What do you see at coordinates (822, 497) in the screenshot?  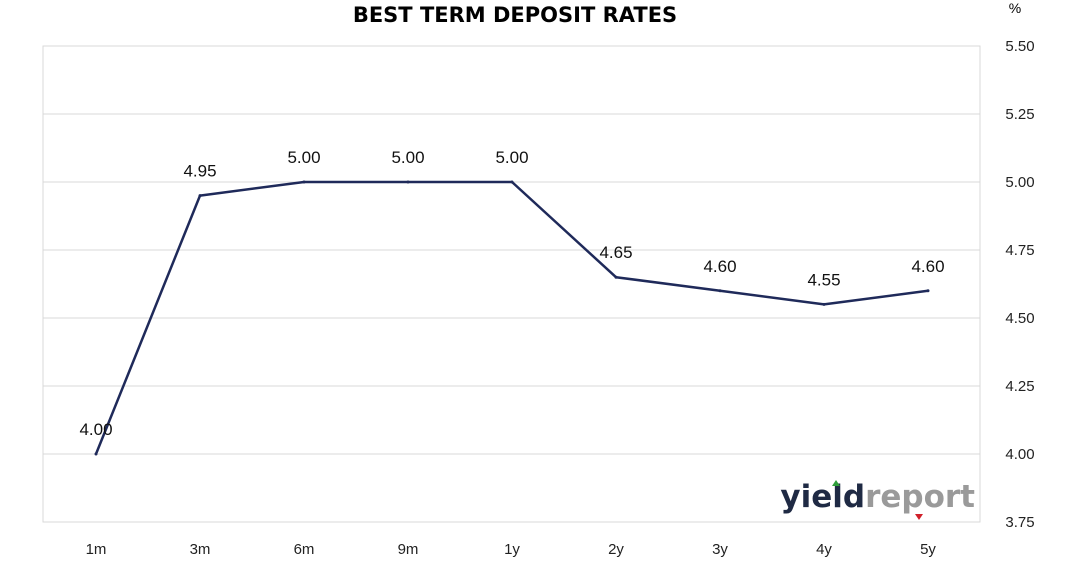 I see `logo-word-yield: yield` at bounding box center [822, 497].